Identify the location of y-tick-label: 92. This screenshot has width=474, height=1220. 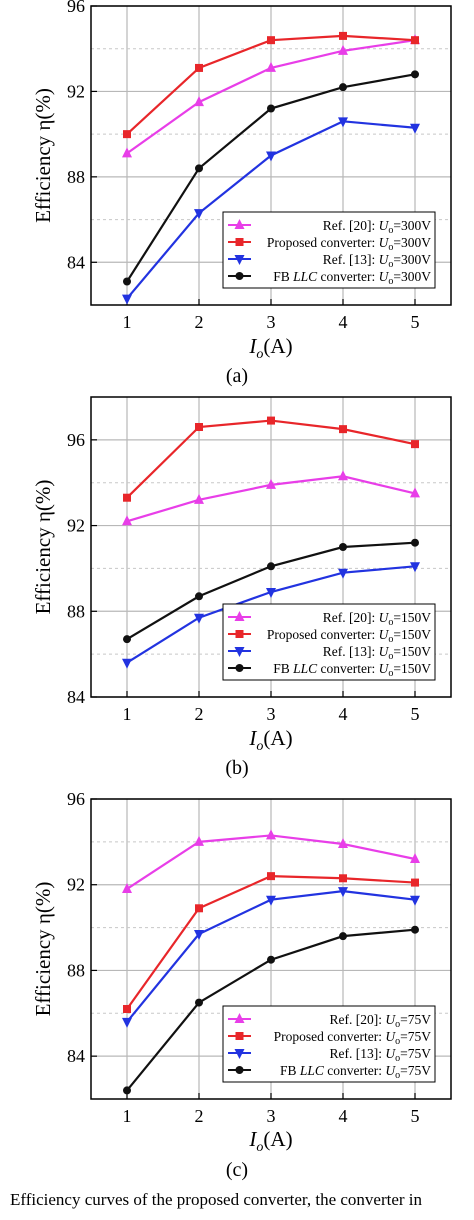
(76, 526).